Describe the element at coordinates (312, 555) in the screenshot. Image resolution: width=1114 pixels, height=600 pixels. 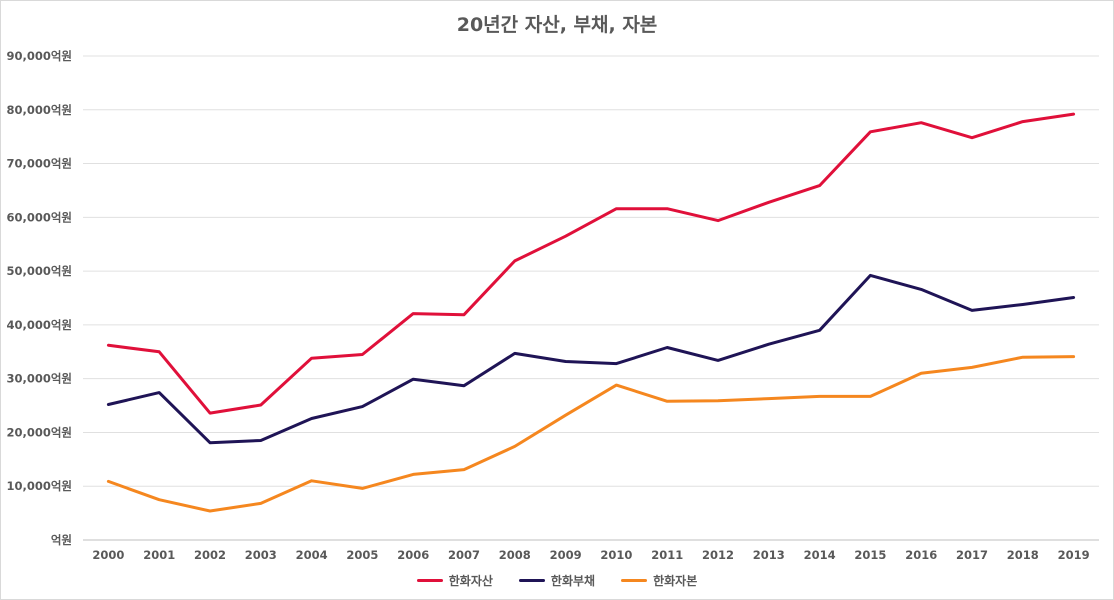
I see `x-tick-label: 2004` at that location.